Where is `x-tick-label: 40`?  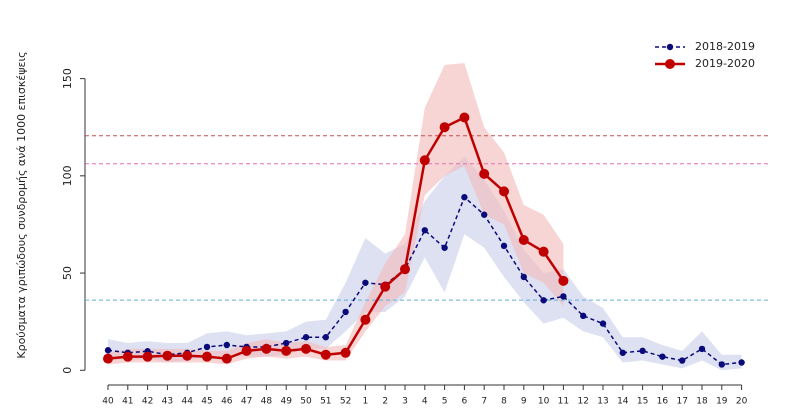
x-tick-label: 40 is located at coordinates (108, 402).